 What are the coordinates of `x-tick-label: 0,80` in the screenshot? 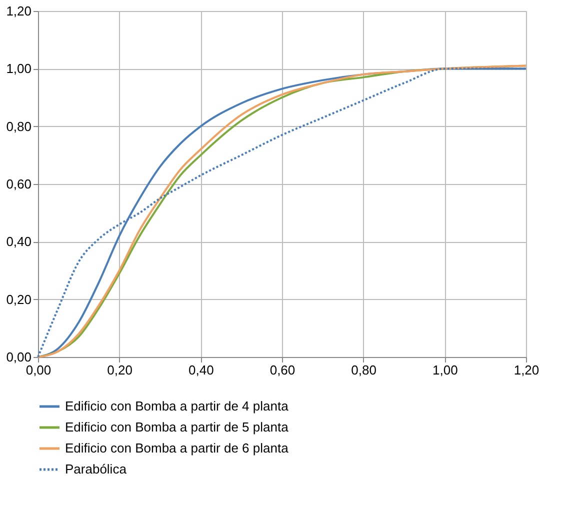 It's located at (363, 370).